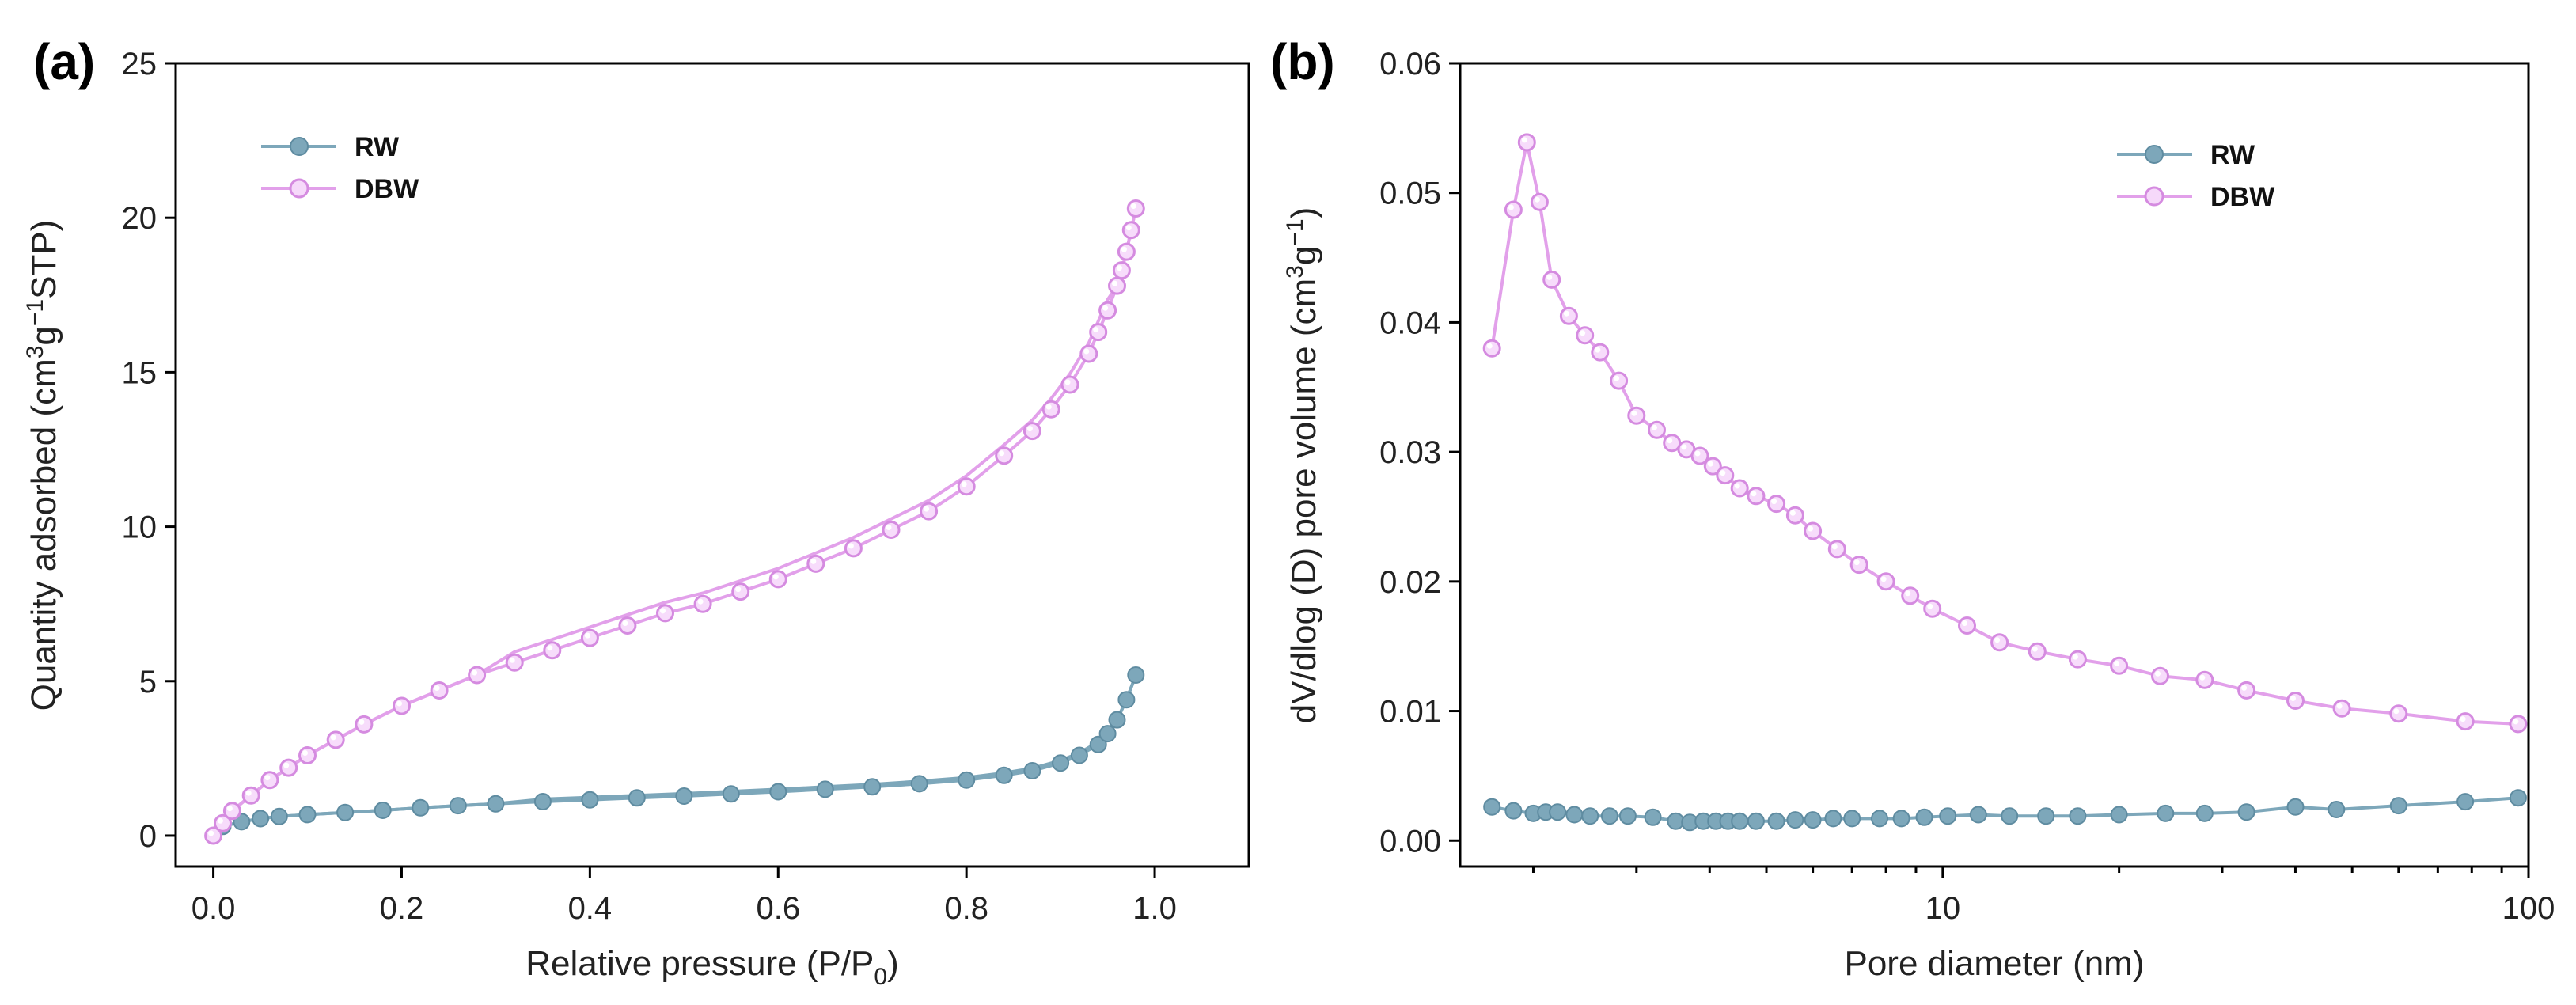  What do you see at coordinates (340, 168) in the screenshot?
I see `panel-a-legend: RW DBW` at bounding box center [340, 168].